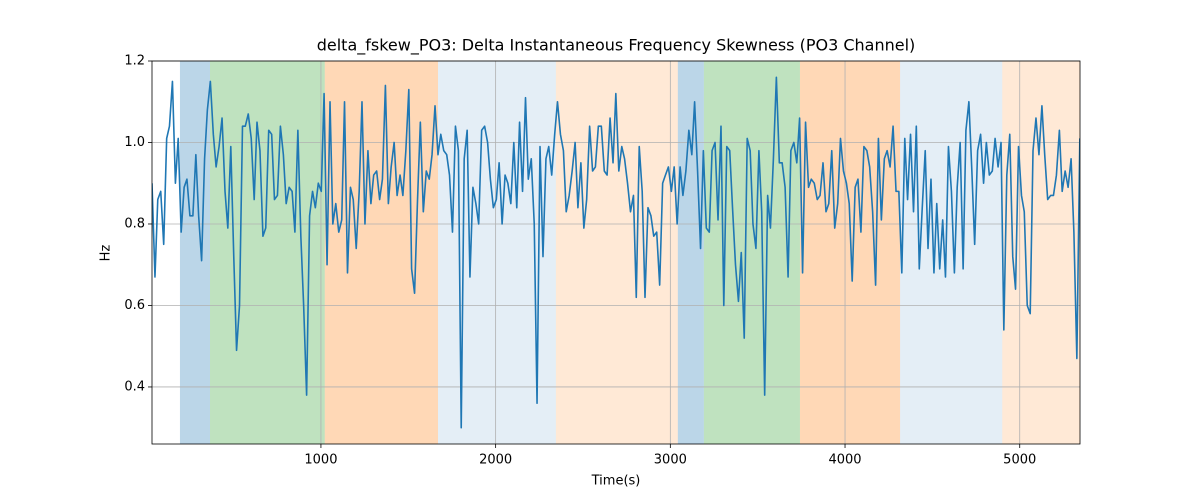 Image resolution: width=1200 pixels, height=500 pixels. I want to click on y-tick-label: 0.8, so click(134, 223).